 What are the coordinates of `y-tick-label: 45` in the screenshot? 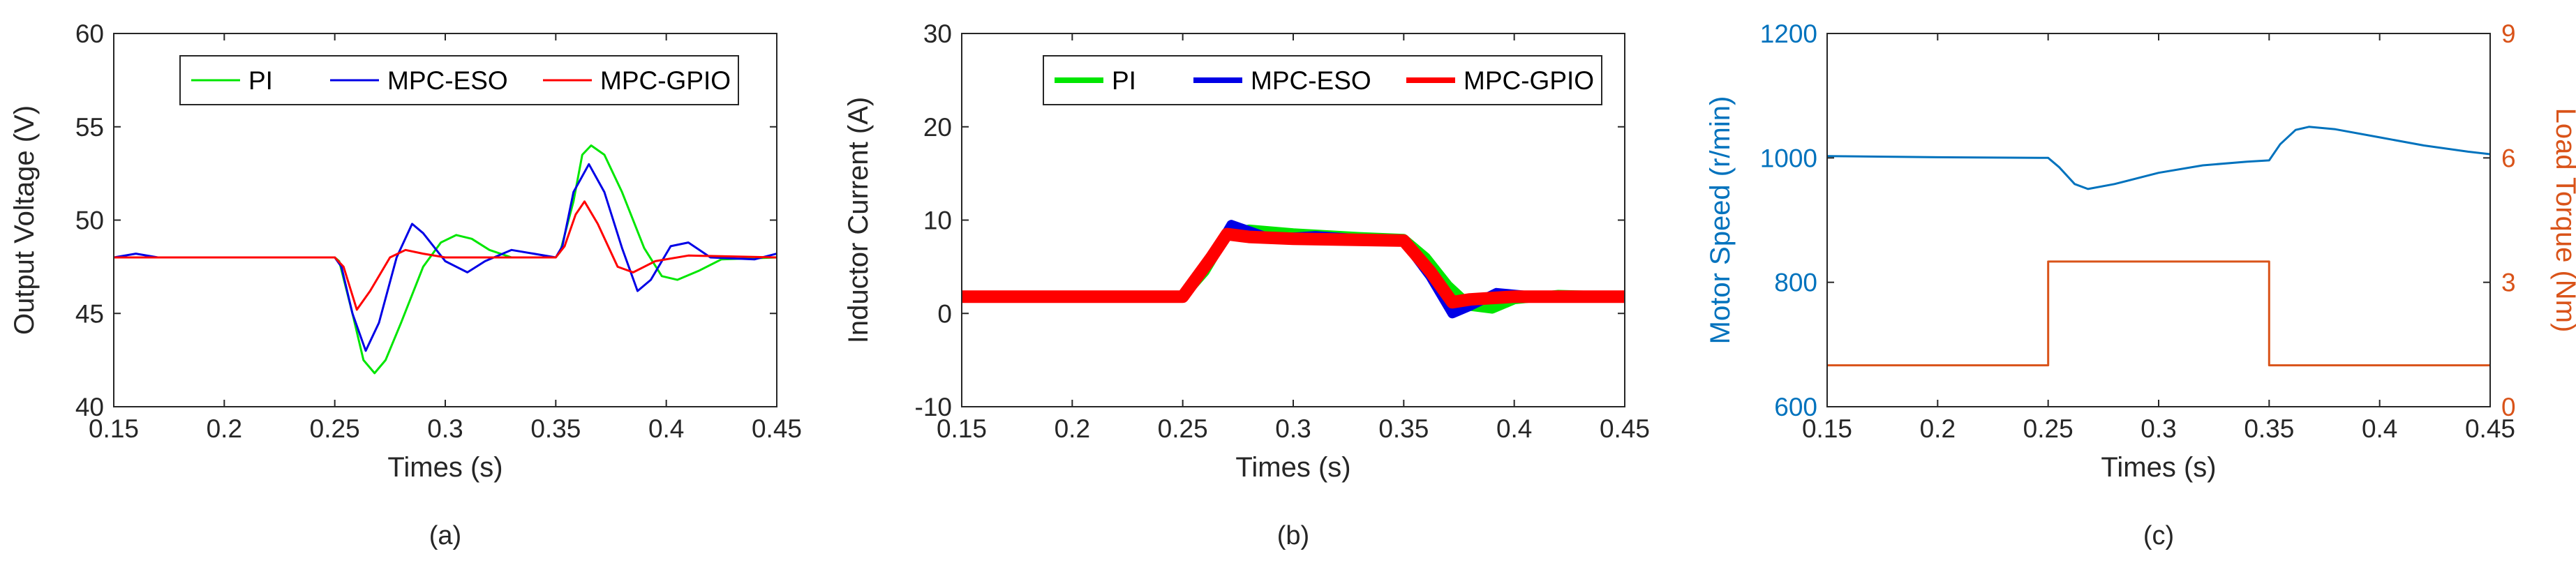 It's located at (90, 313).